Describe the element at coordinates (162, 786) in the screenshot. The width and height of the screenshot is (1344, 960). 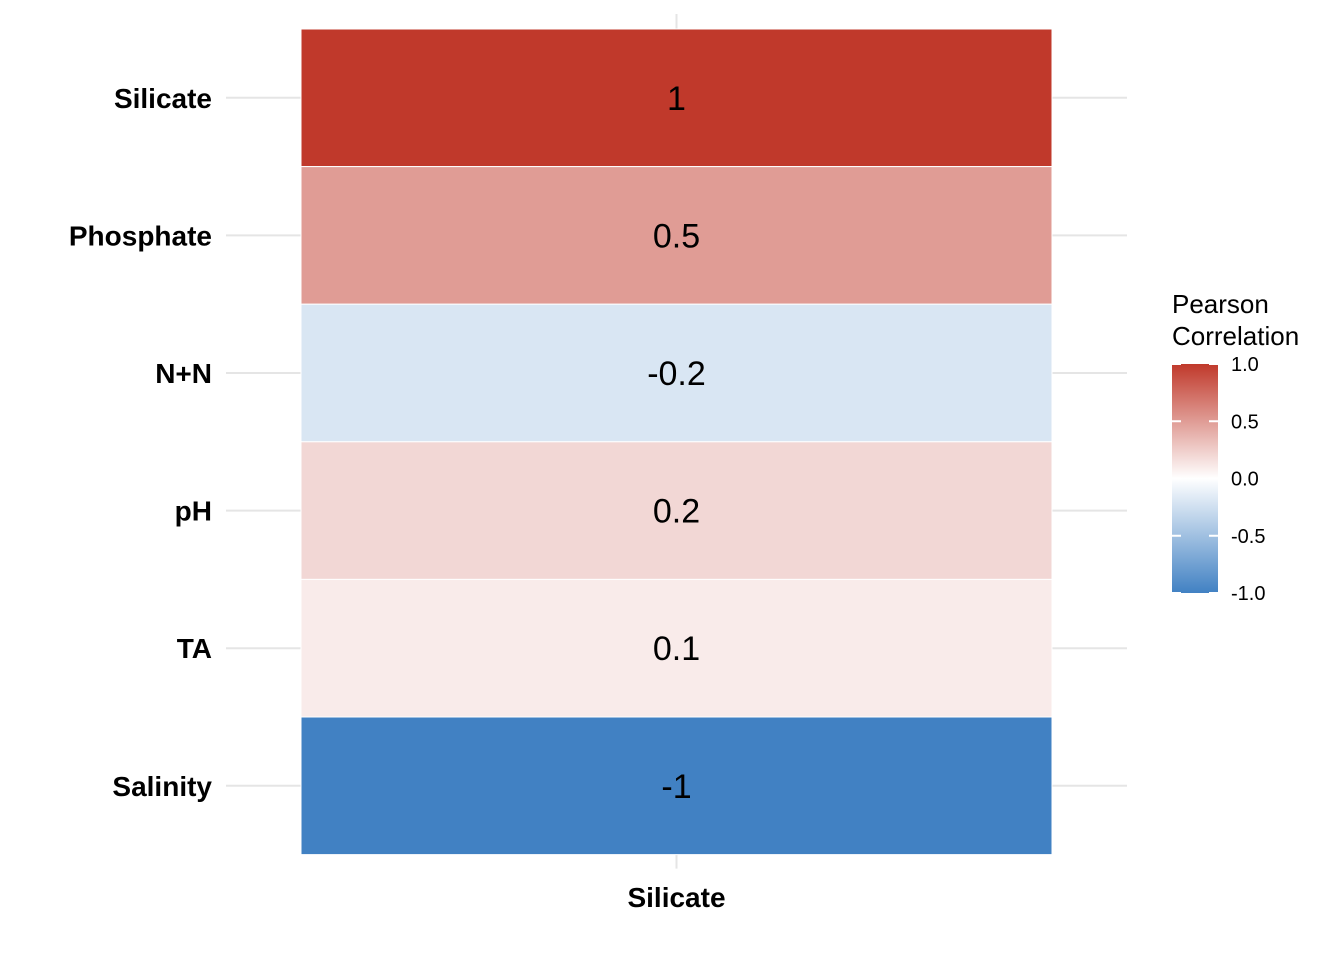
I see `y-tick-label: Salinity` at that location.